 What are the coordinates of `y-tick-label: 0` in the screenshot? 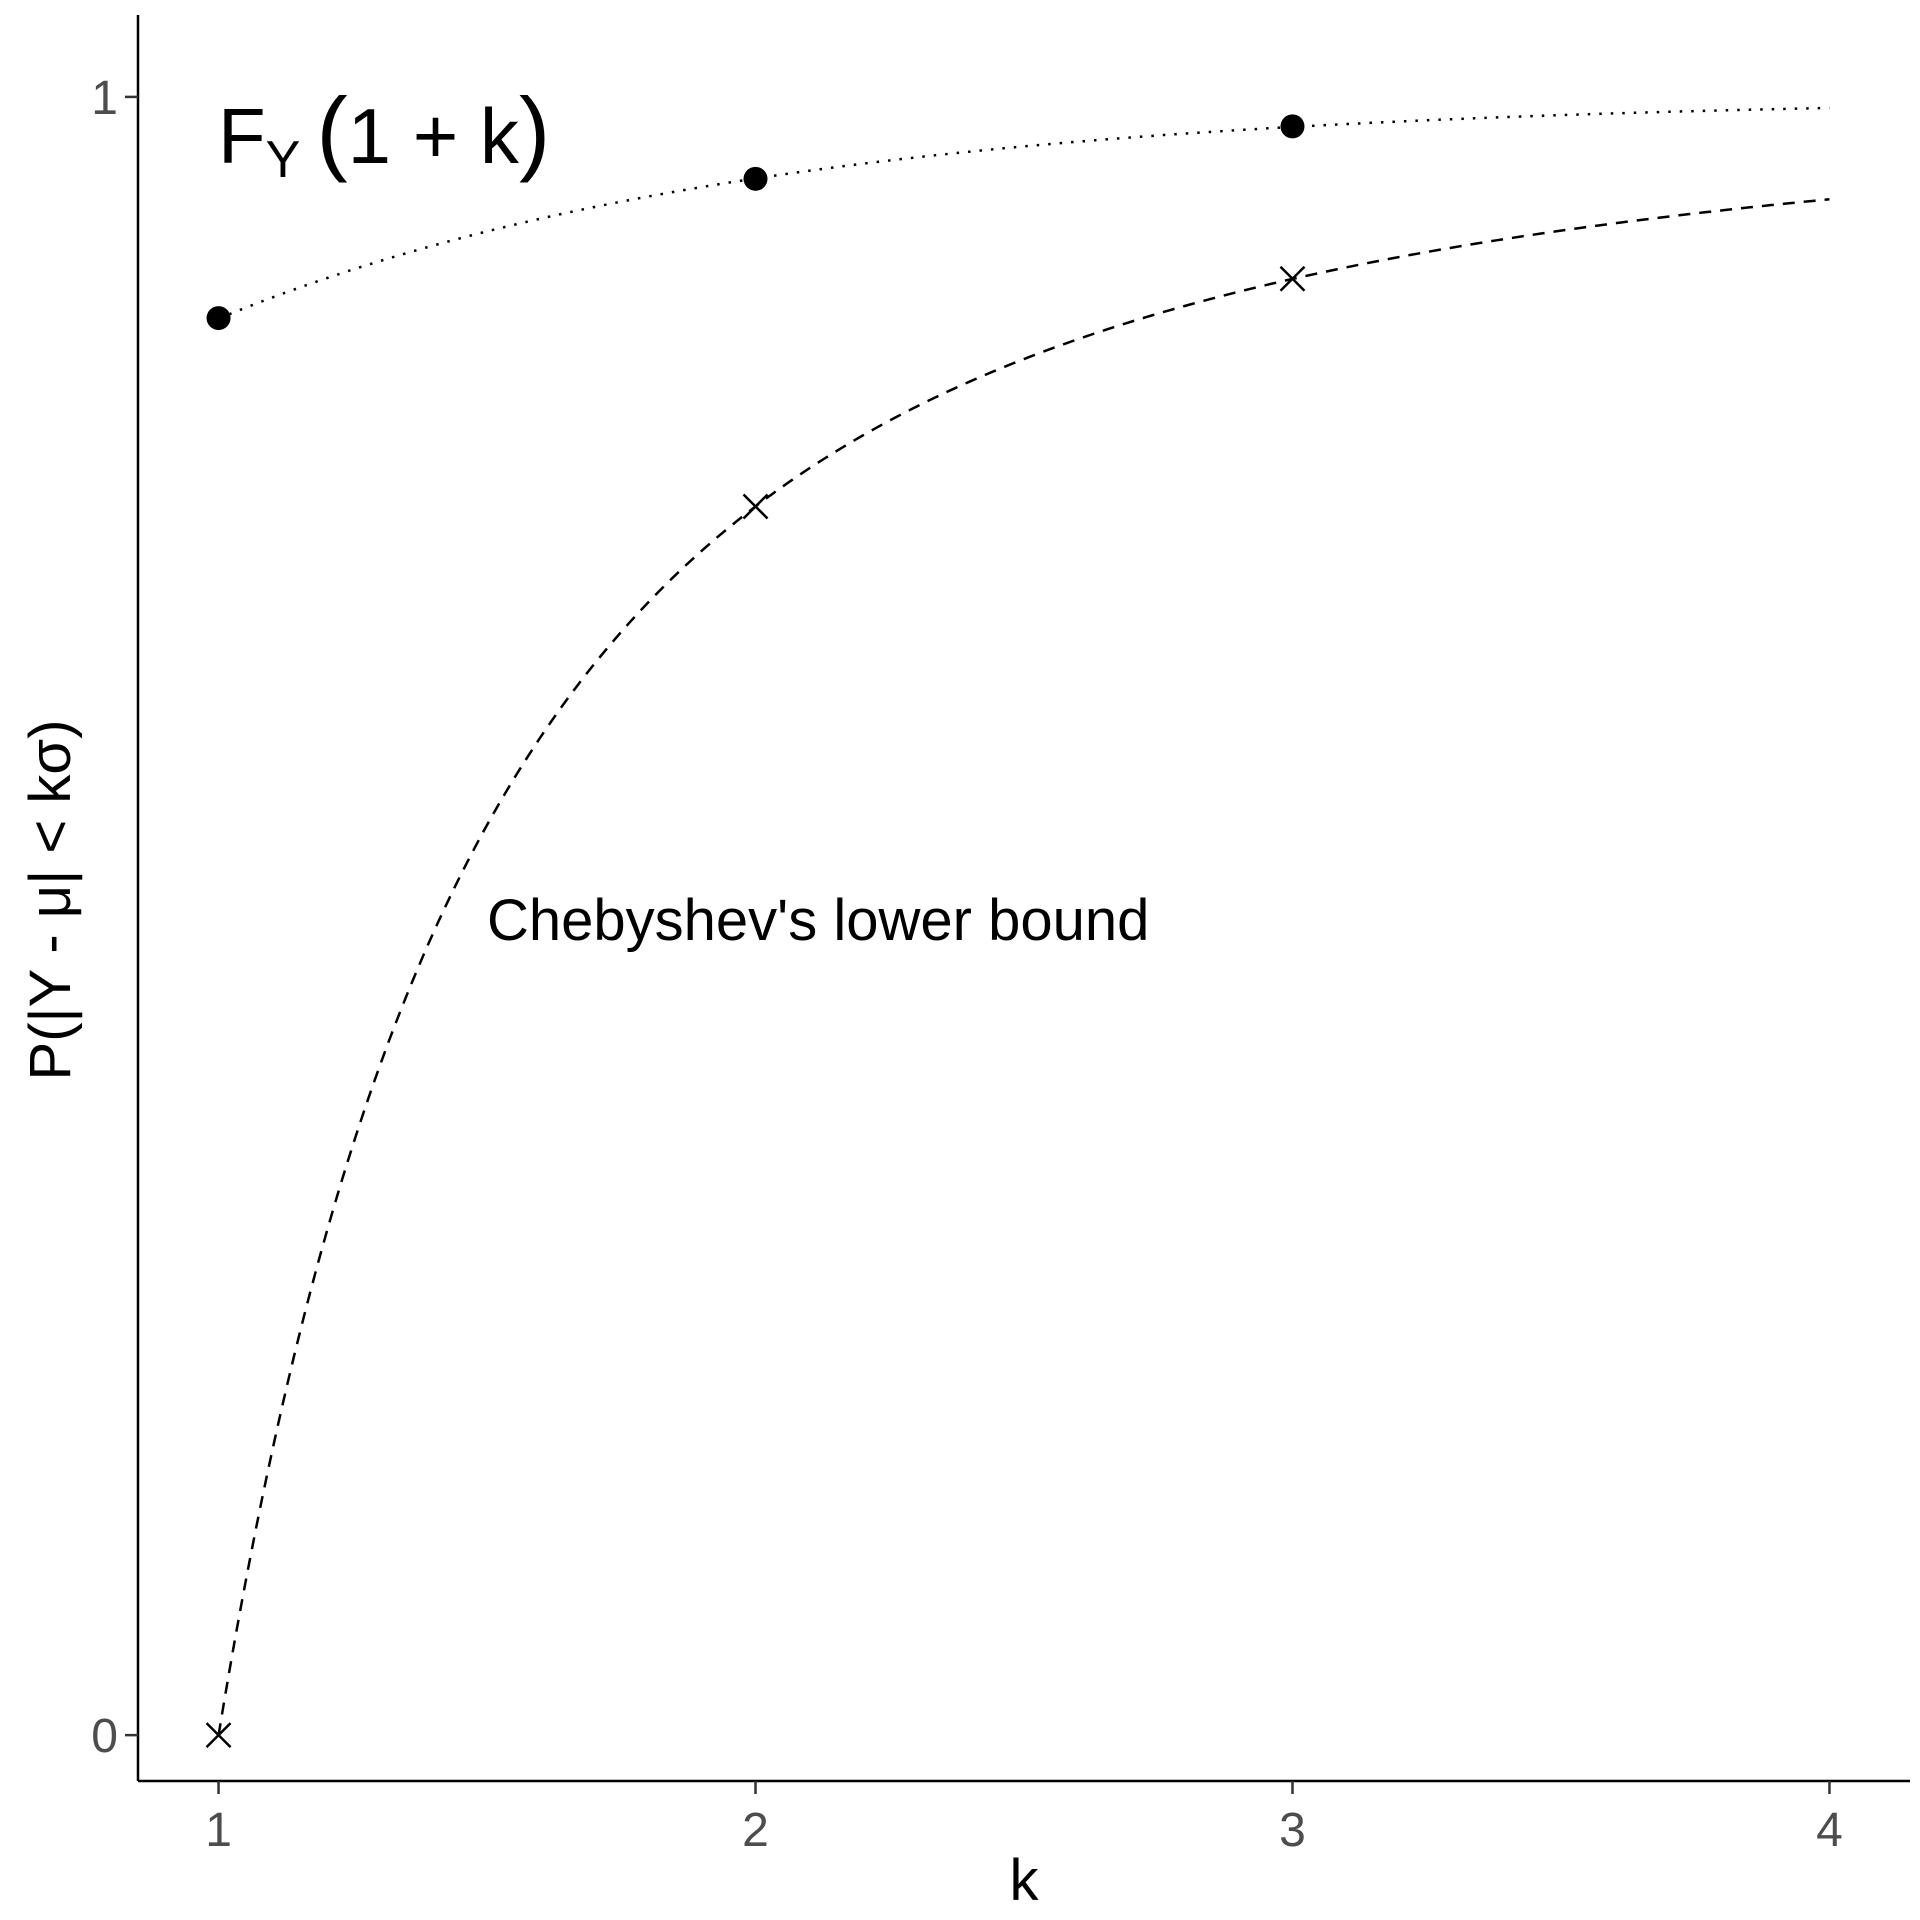 It's located at (104, 1736).